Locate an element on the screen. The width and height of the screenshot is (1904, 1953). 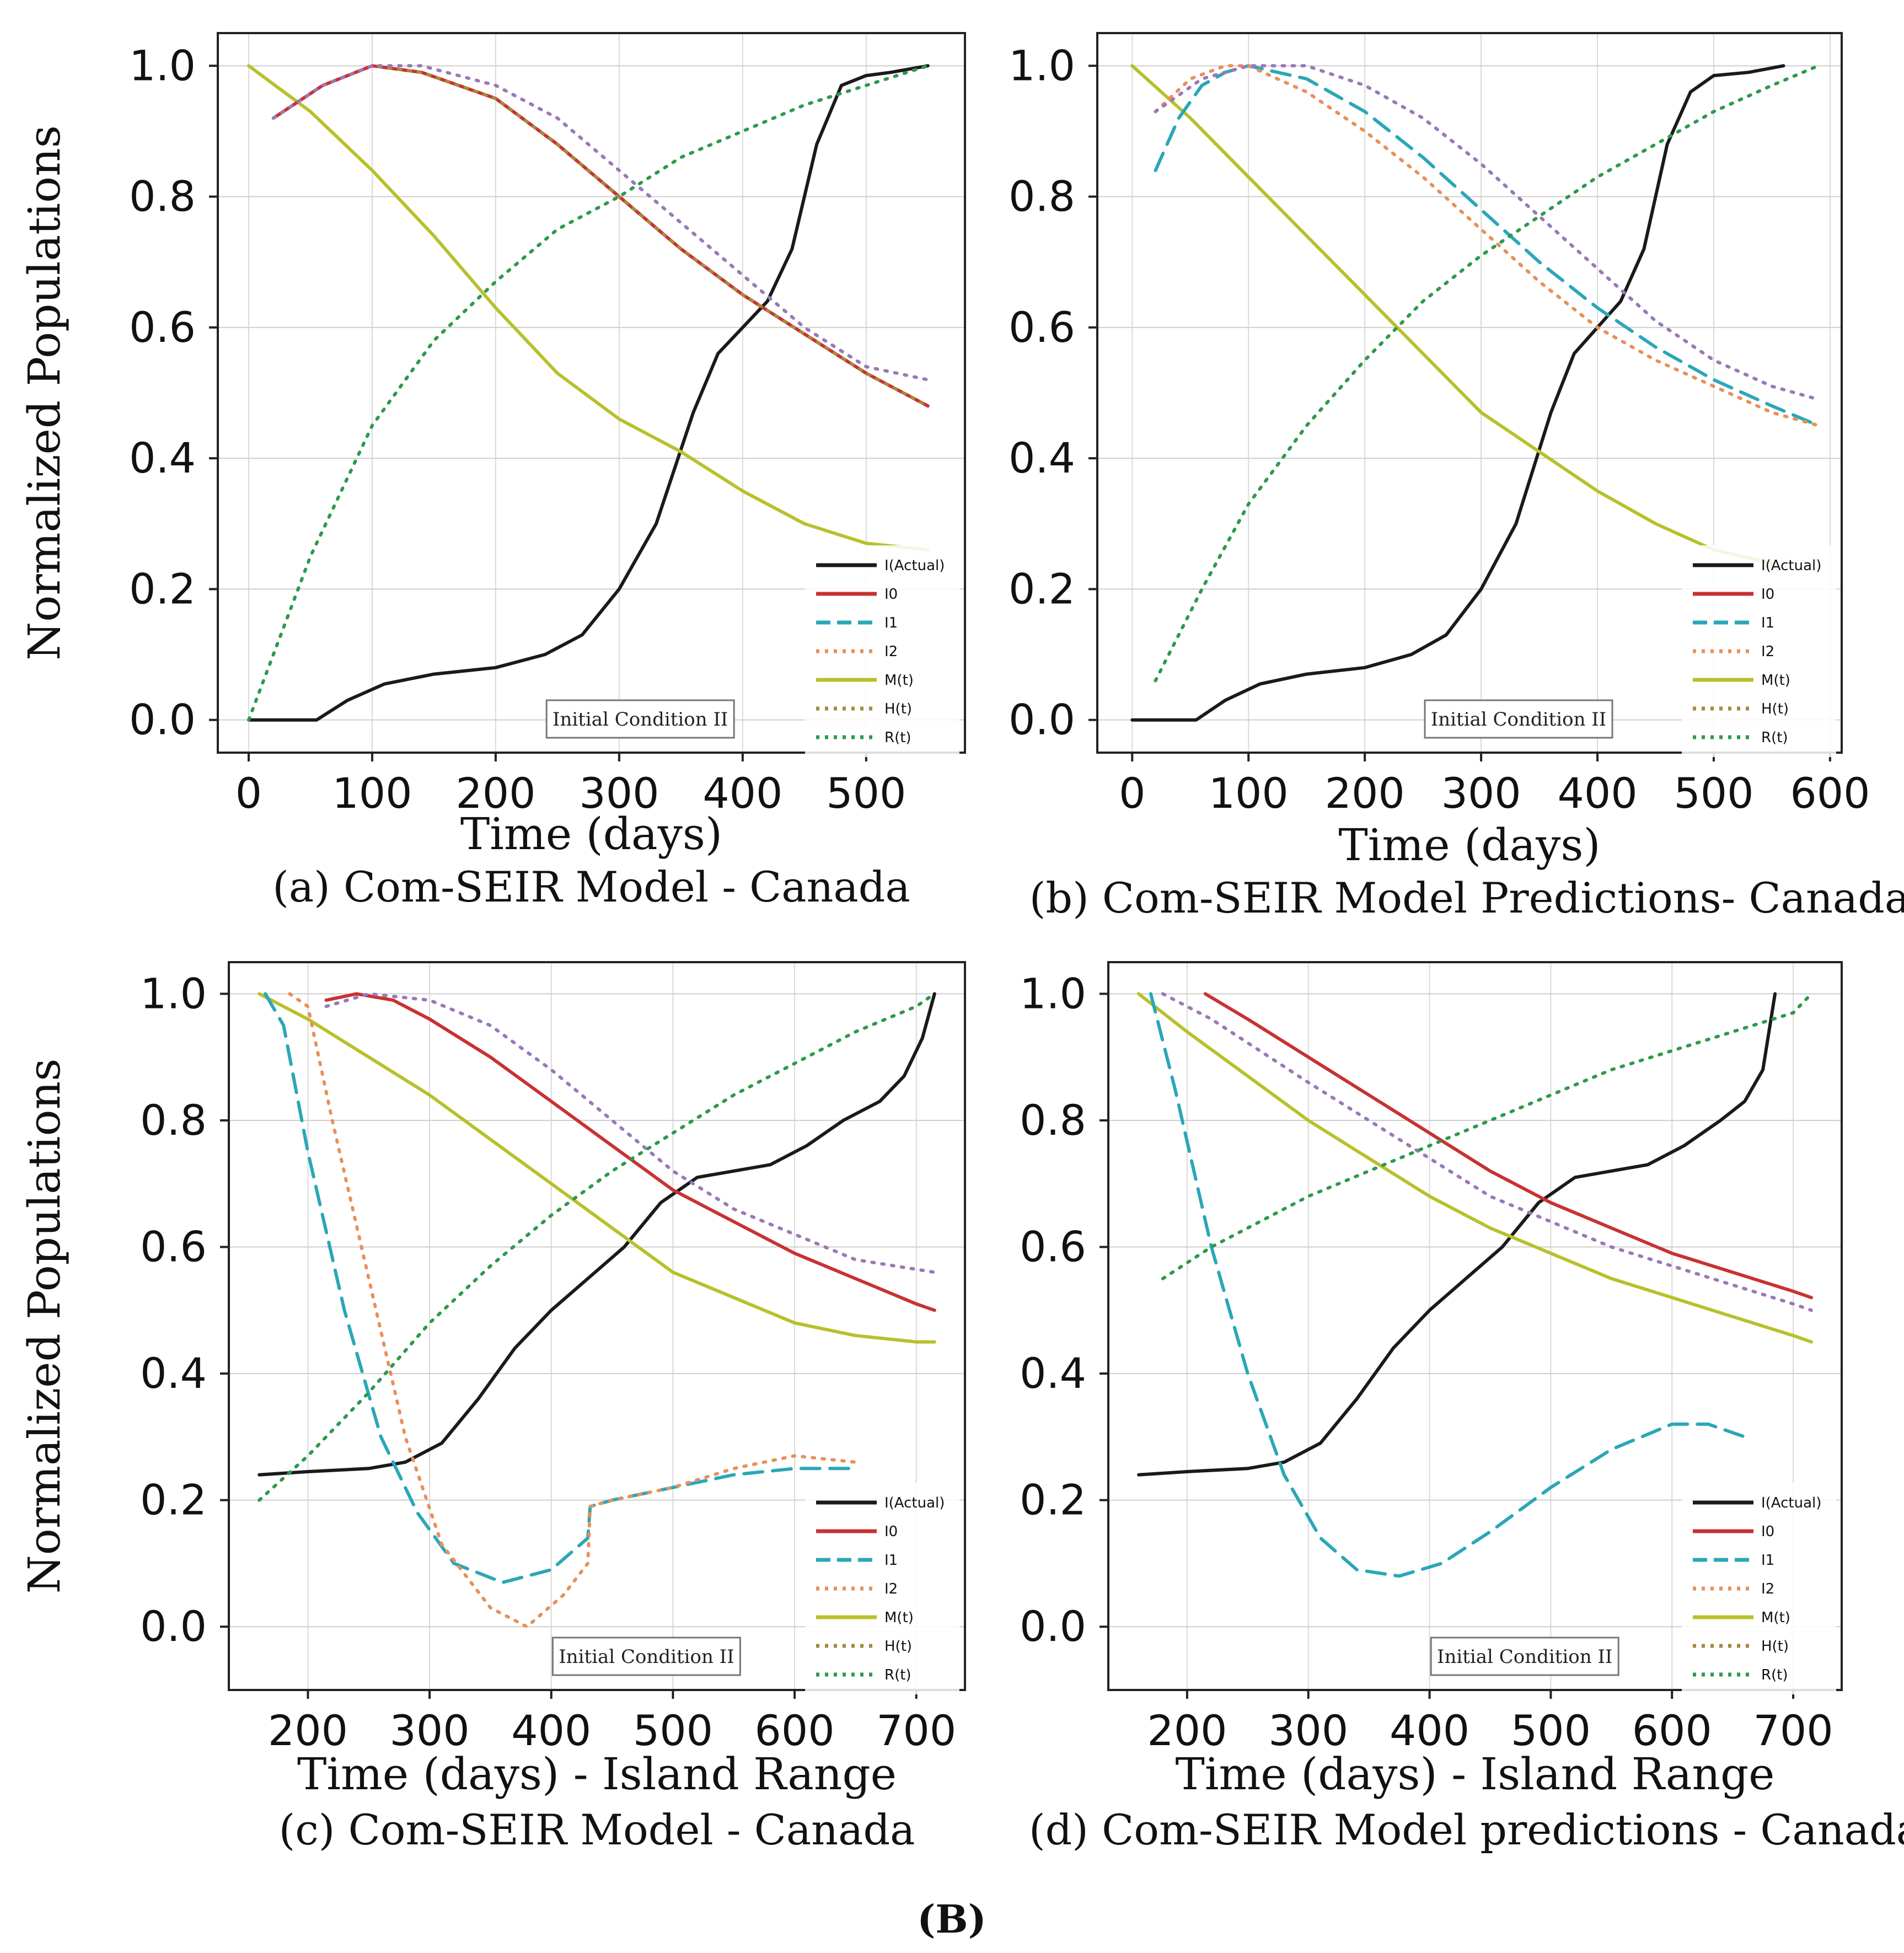
panel-caption: (a) Com-SEIR Model - Canada is located at coordinates (591, 886).